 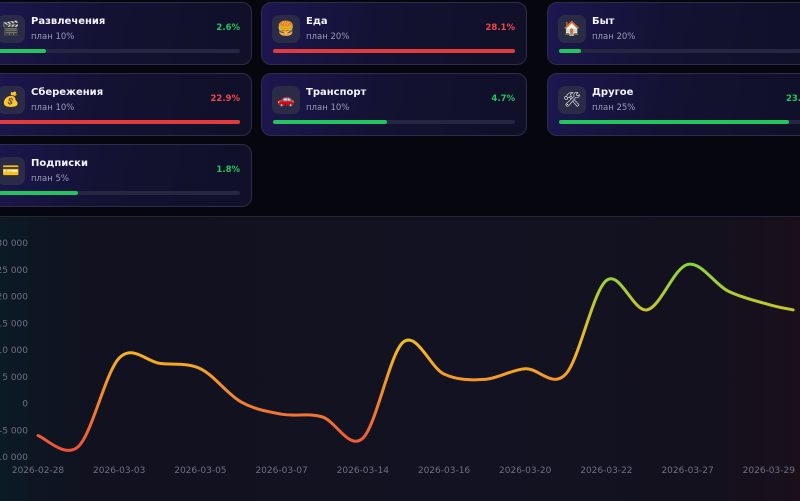 I want to click on y-tick-label: 25 000, so click(x=14, y=271).